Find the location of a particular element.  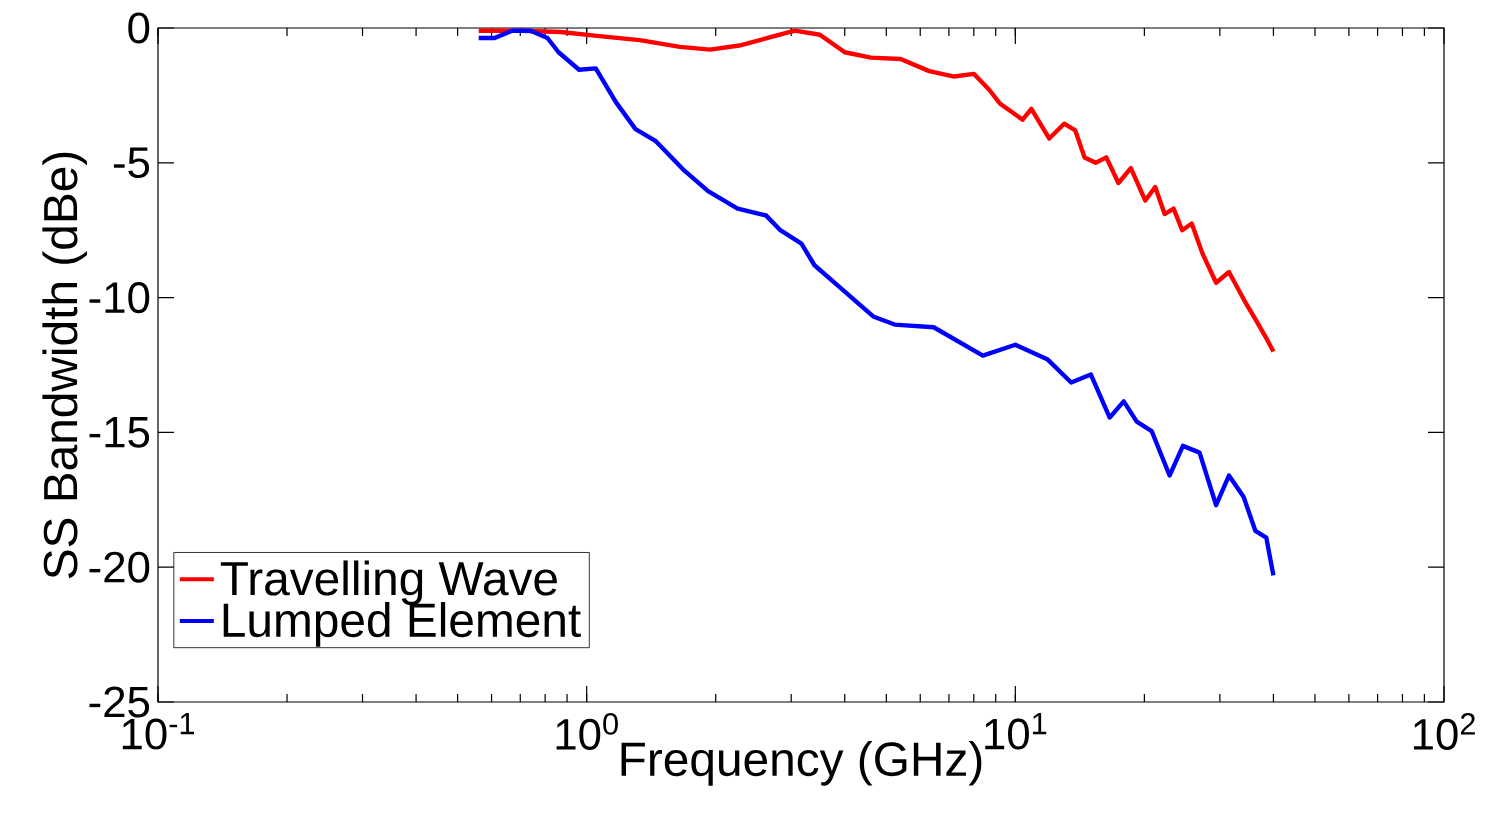

y-tick-label: -15 is located at coordinates (119, 432).